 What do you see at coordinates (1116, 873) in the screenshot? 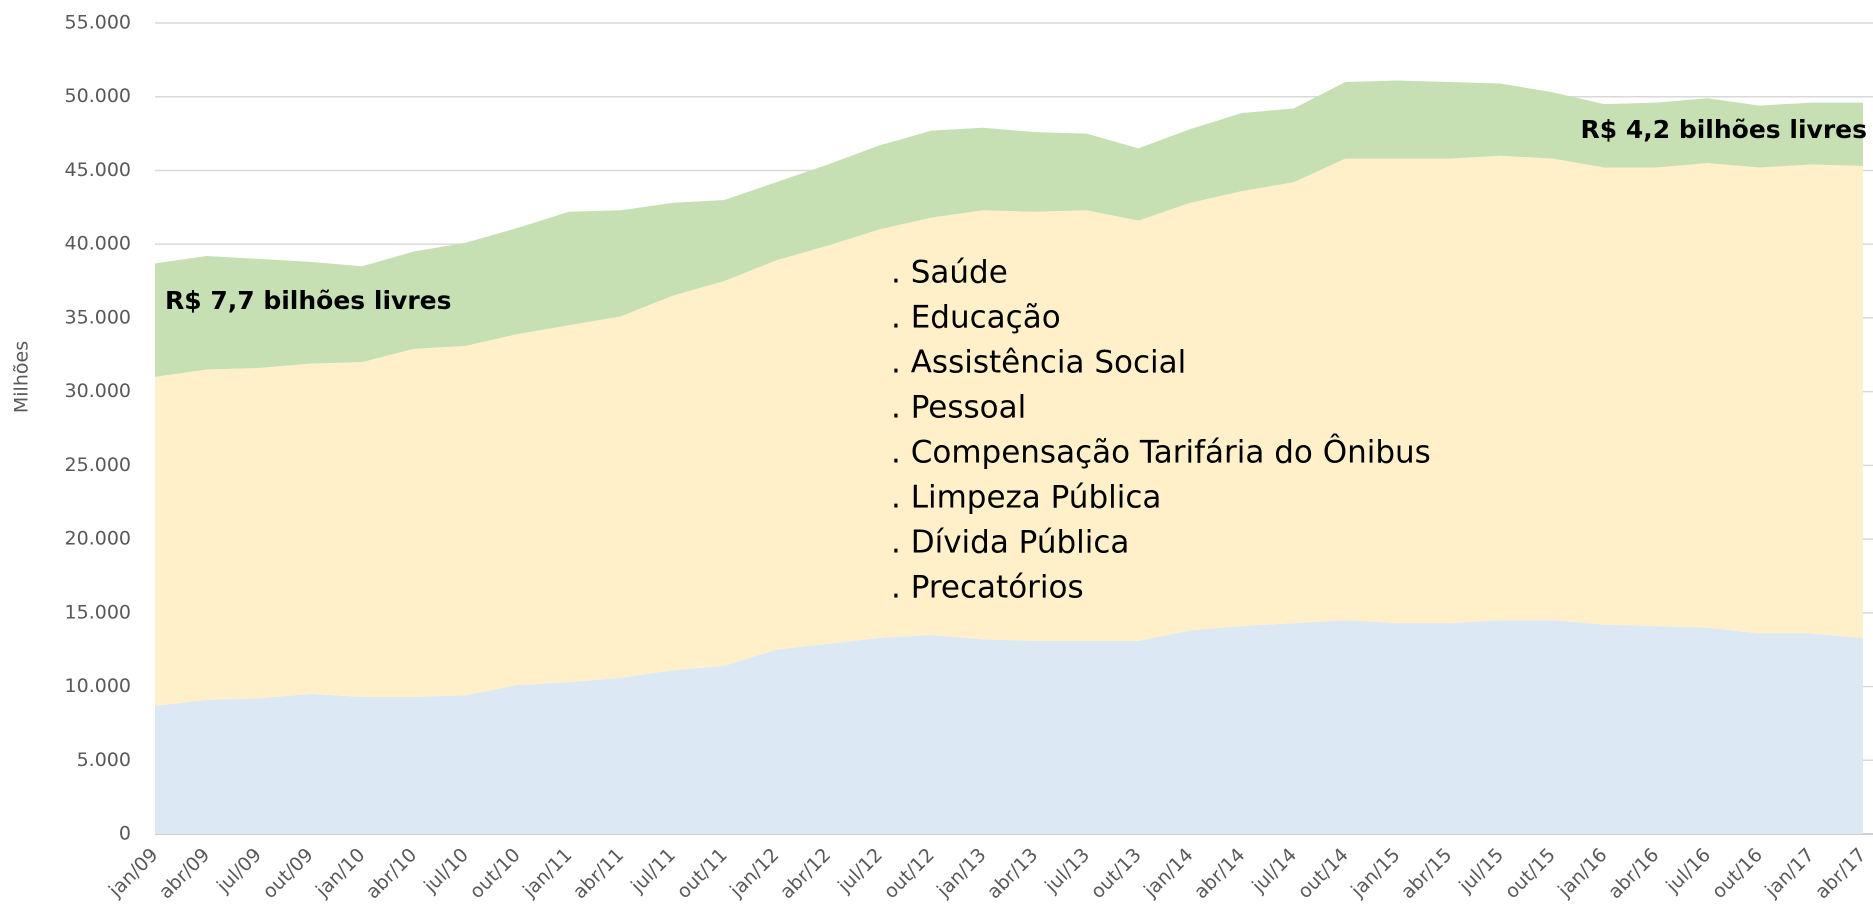
I see `x-tick-label: out/13` at bounding box center [1116, 873].